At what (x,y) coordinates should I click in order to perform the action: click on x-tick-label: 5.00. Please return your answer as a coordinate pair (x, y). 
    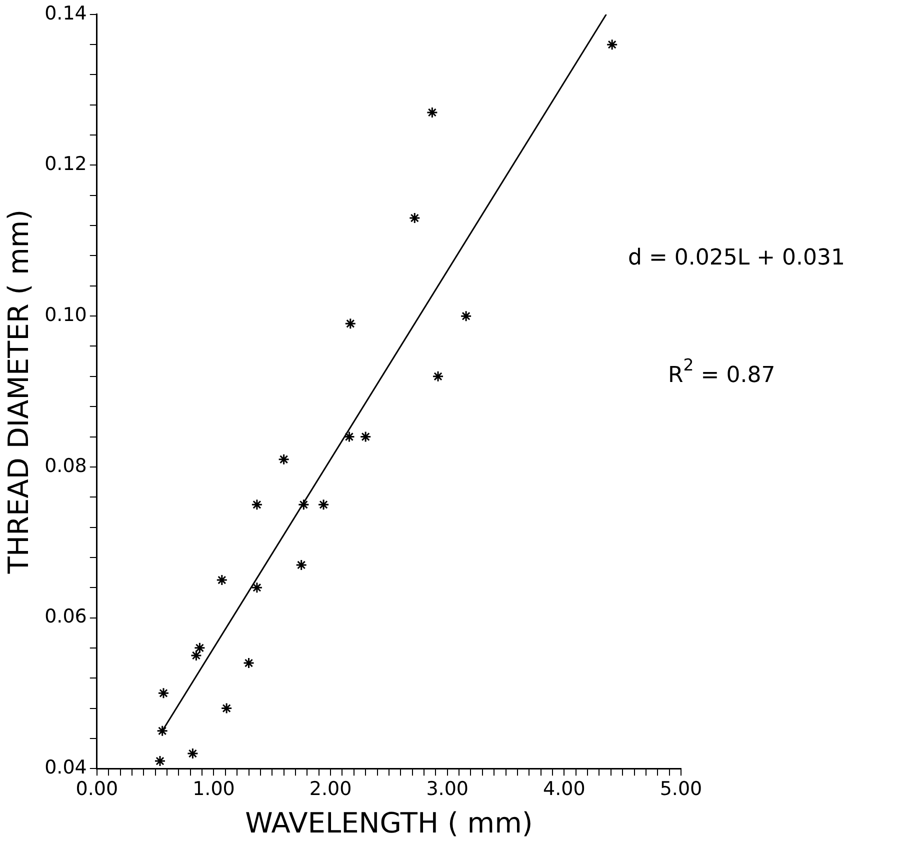
    Looking at the image, I should click on (681, 789).